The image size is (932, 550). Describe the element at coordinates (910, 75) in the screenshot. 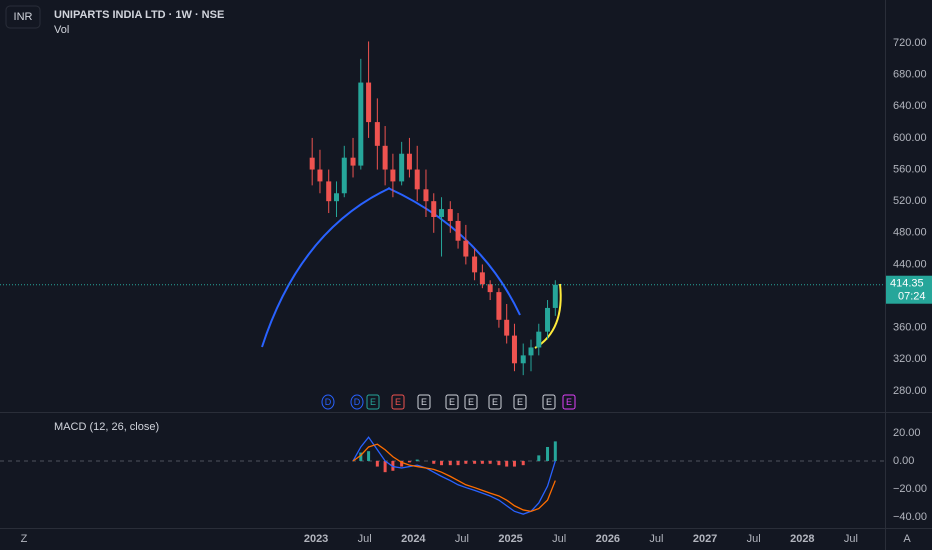

I see `y-tick-label: 680.00` at that location.